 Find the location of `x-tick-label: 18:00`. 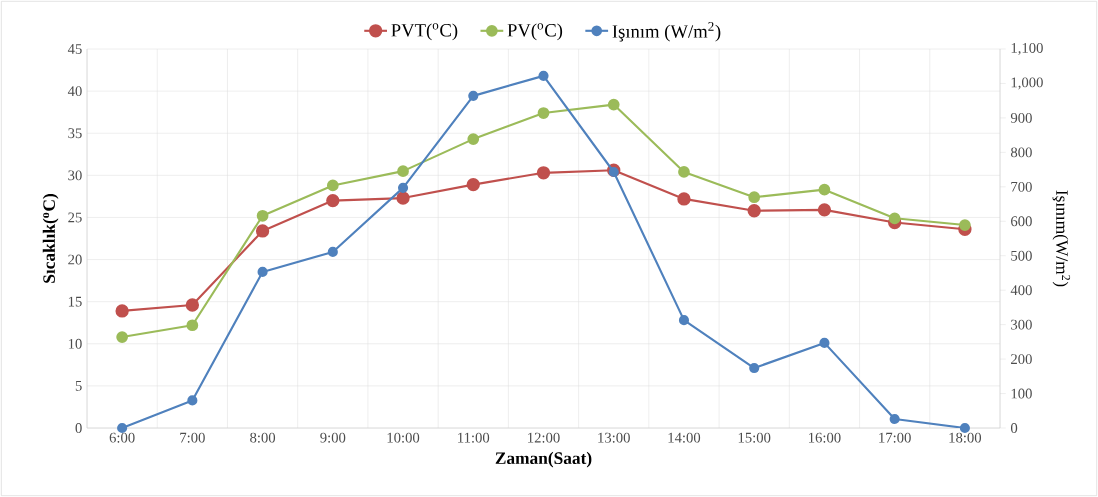

x-tick-label: 18:00 is located at coordinates (965, 437).